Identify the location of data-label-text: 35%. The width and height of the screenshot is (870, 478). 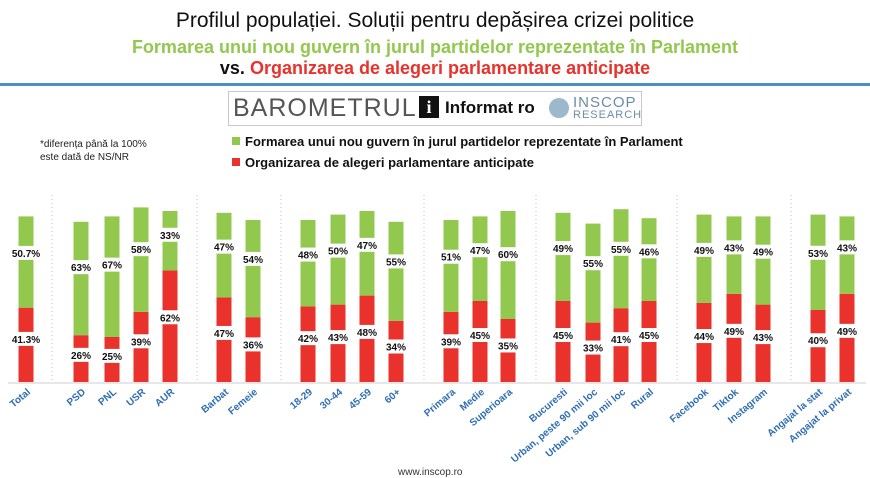
(508, 346).